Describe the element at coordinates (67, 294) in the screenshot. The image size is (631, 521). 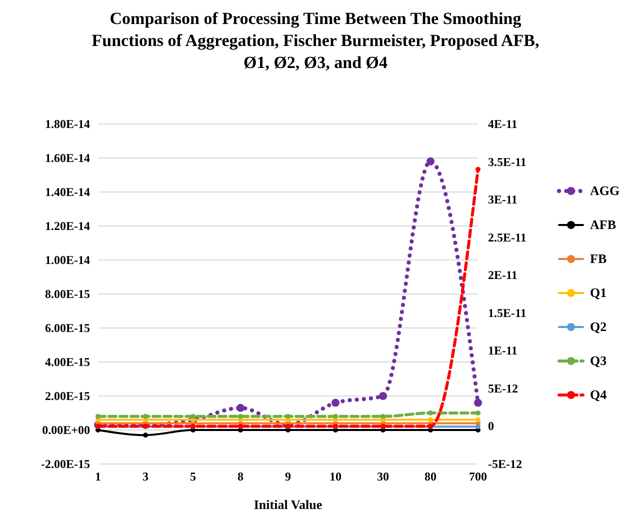
I see `y-tick-label: 8.00E-15` at that location.